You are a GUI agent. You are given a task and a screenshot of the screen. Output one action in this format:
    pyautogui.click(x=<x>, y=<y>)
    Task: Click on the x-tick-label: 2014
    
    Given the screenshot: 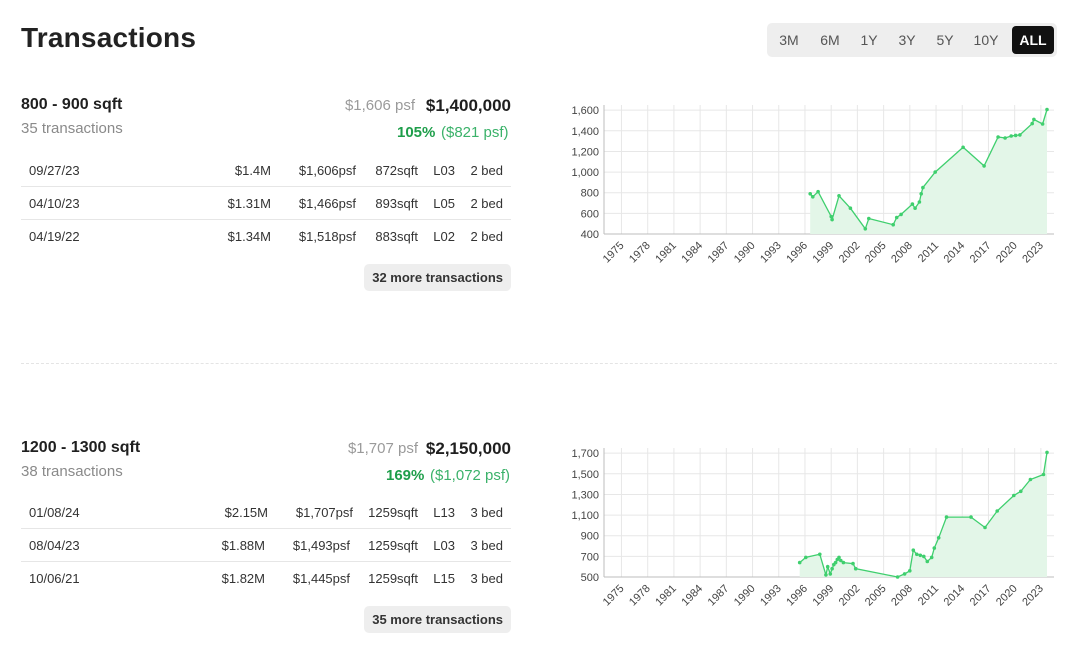 What is the action you would take?
    pyautogui.click(x=955, y=596)
    